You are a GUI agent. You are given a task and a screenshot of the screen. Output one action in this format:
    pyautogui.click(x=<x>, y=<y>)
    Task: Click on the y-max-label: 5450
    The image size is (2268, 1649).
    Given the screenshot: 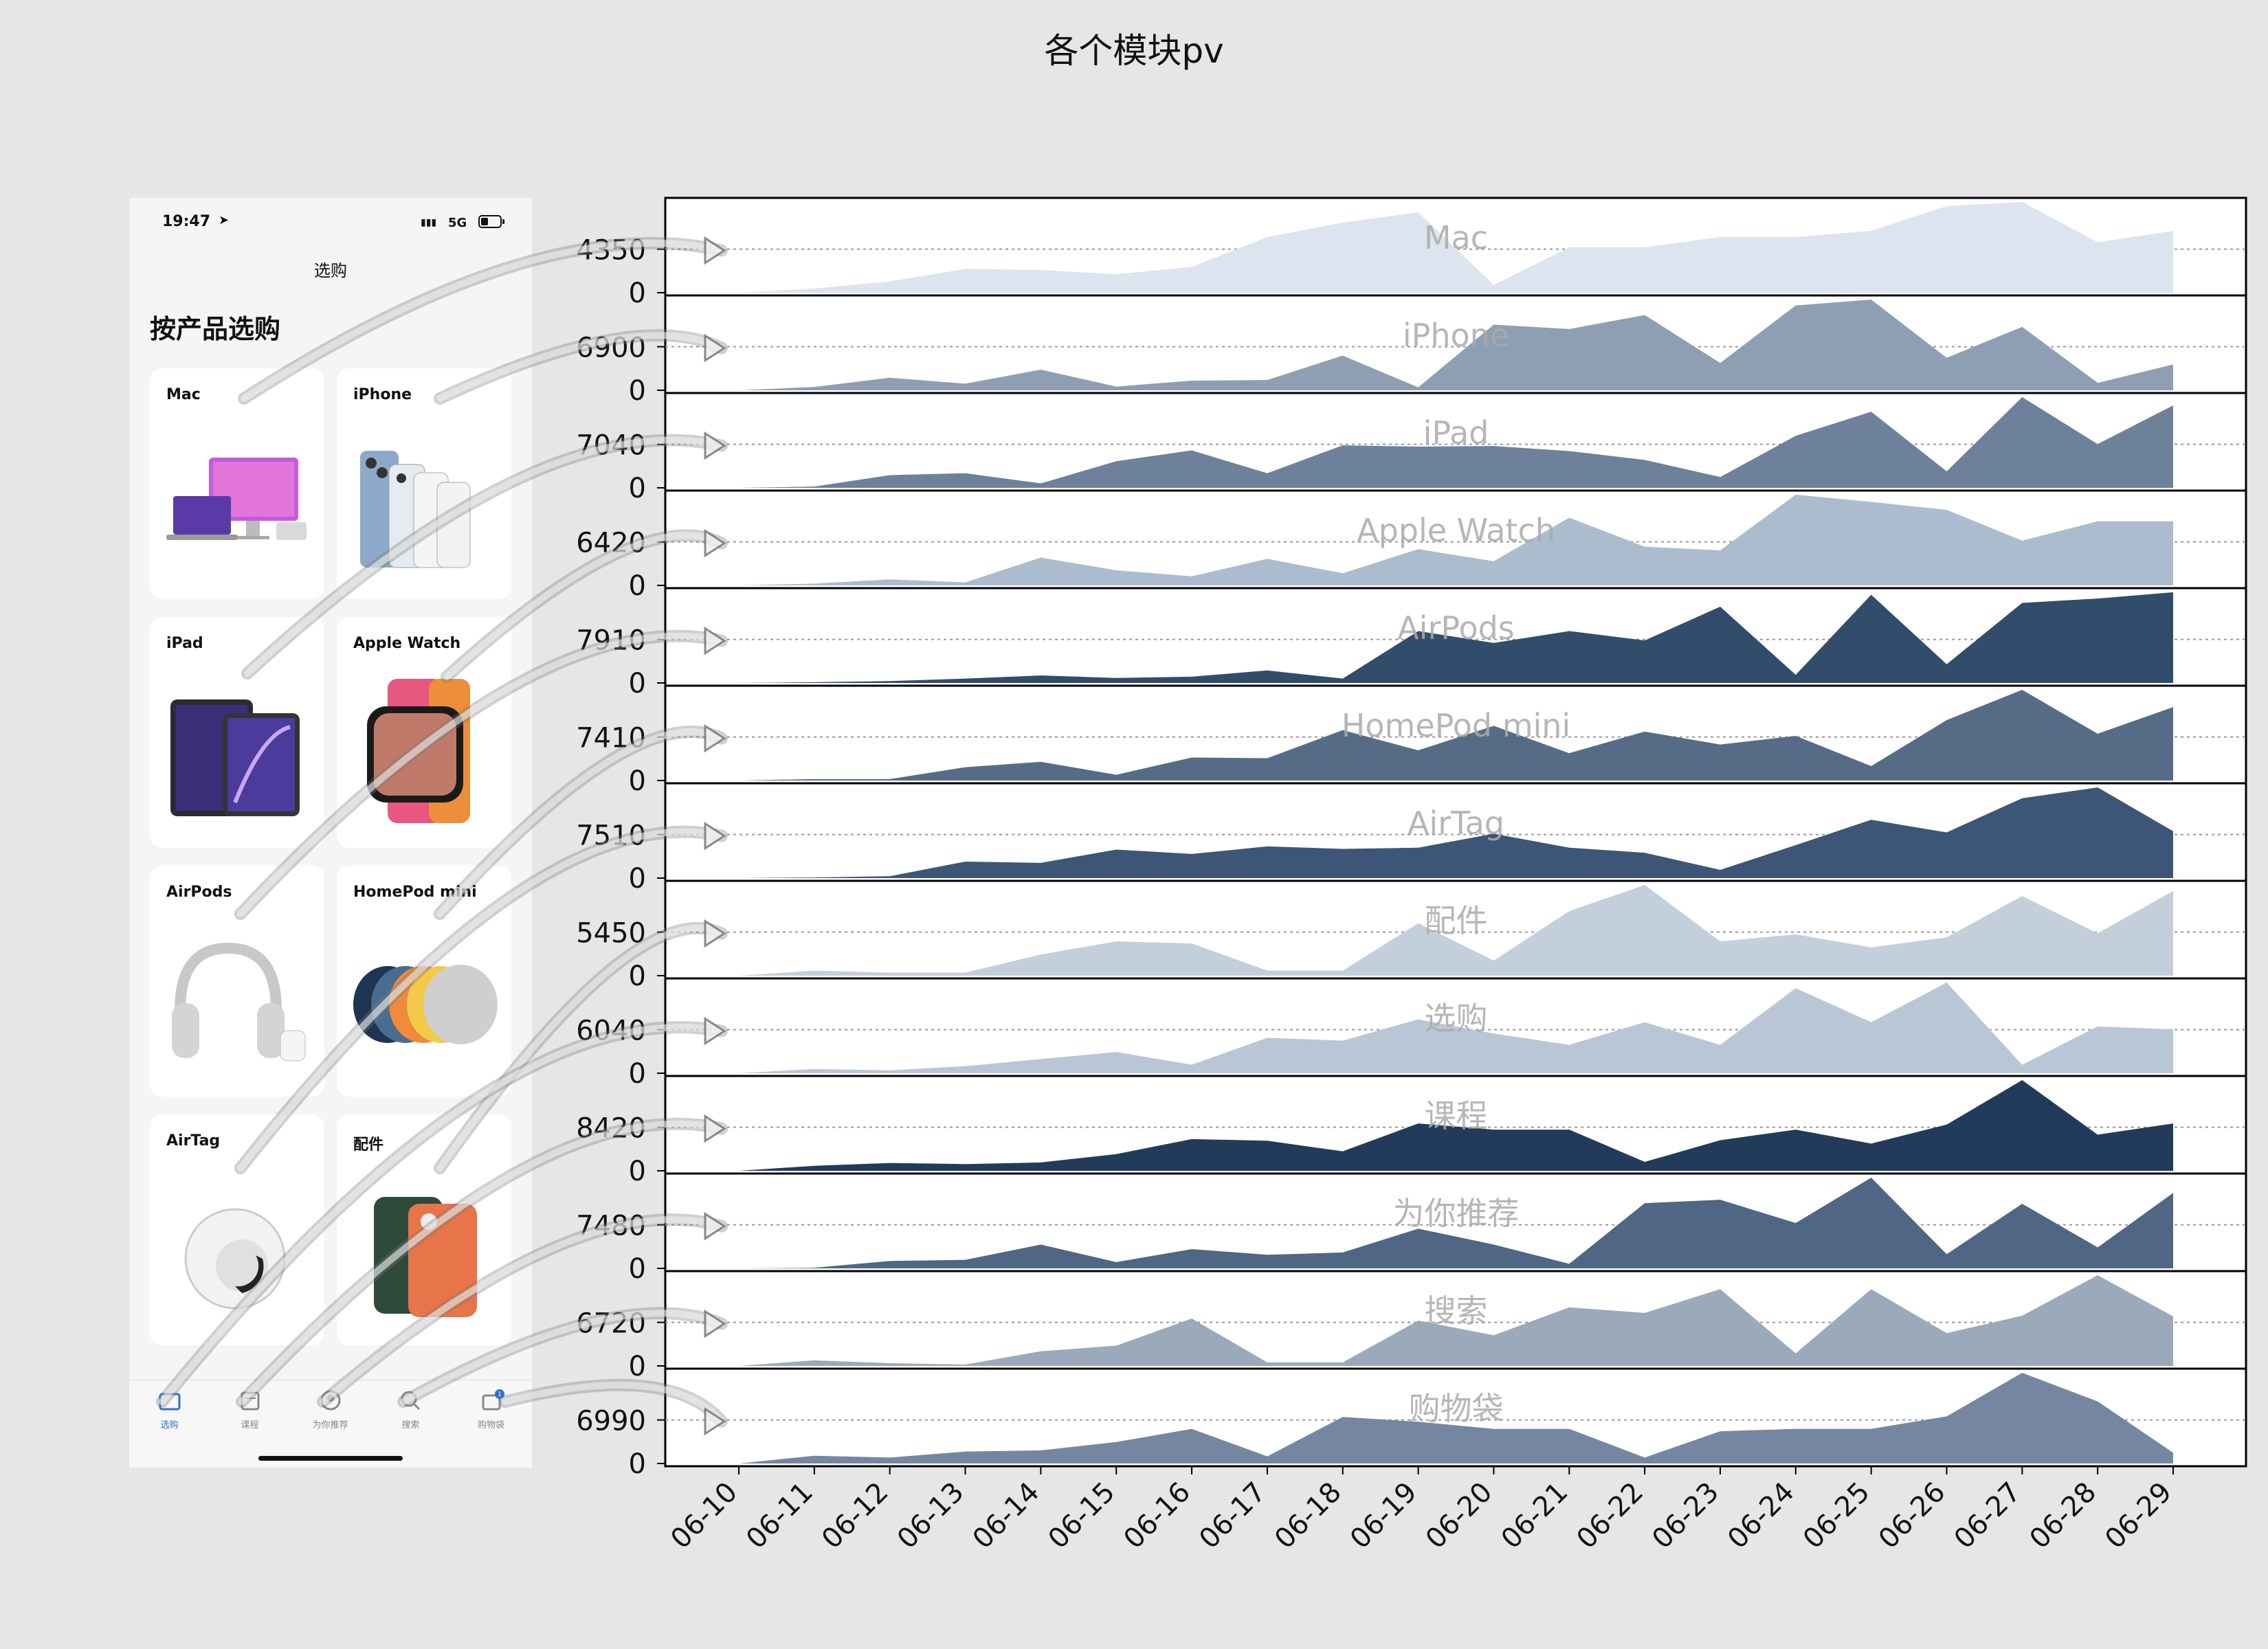 What is the action you would take?
    pyautogui.click(x=611, y=934)
    